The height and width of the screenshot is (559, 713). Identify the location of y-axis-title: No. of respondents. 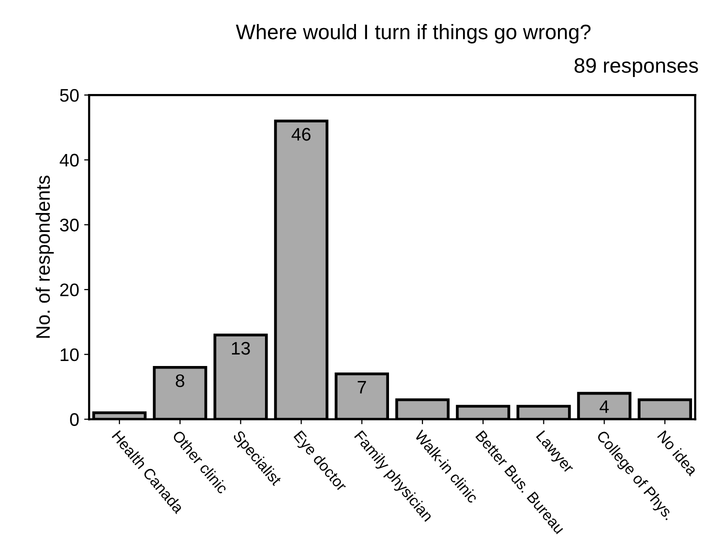
(45, 257).